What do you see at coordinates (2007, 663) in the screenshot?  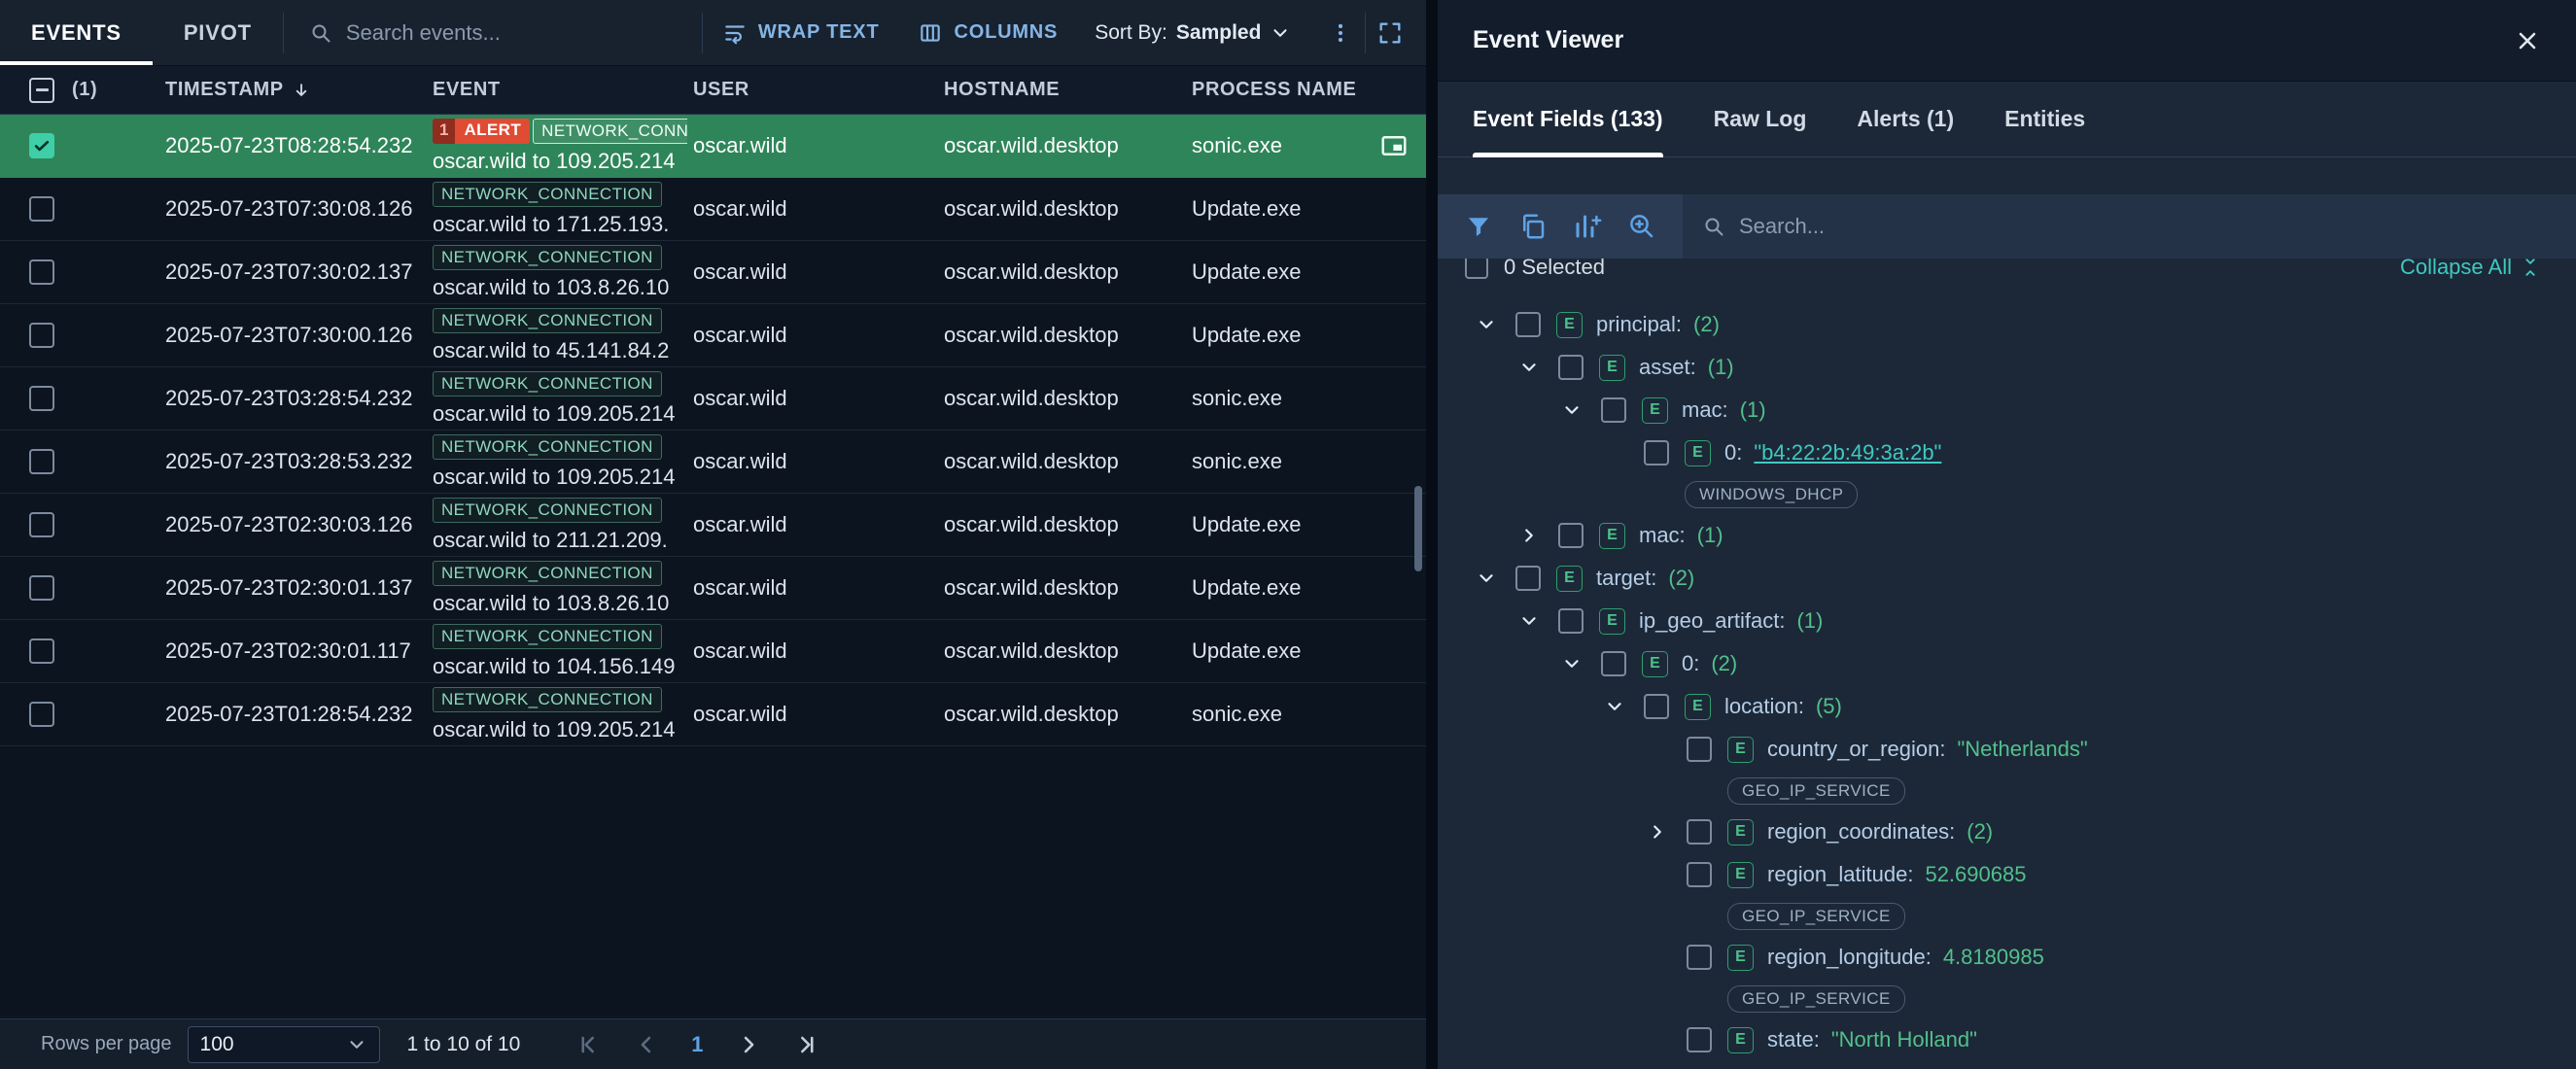 I see `tree-row: E 0: (2)` at bounding box center [2007, 663].